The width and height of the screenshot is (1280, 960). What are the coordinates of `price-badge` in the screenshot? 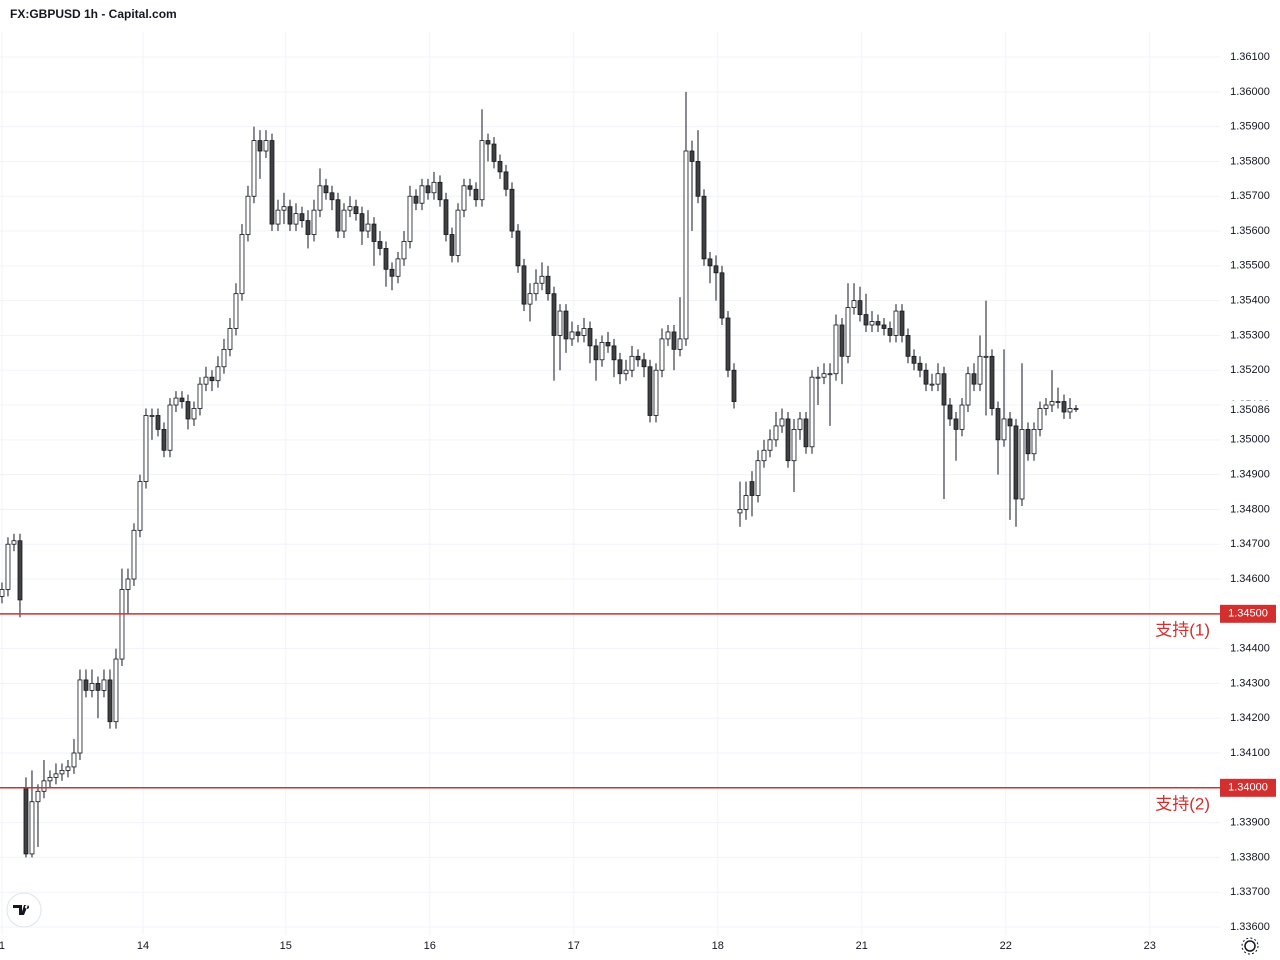 It's located at (1248, 787).